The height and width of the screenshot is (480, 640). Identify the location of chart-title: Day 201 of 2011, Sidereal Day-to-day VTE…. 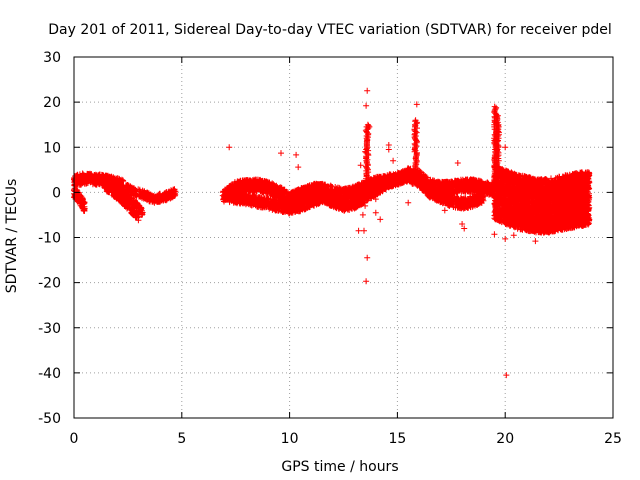
(330, 30).